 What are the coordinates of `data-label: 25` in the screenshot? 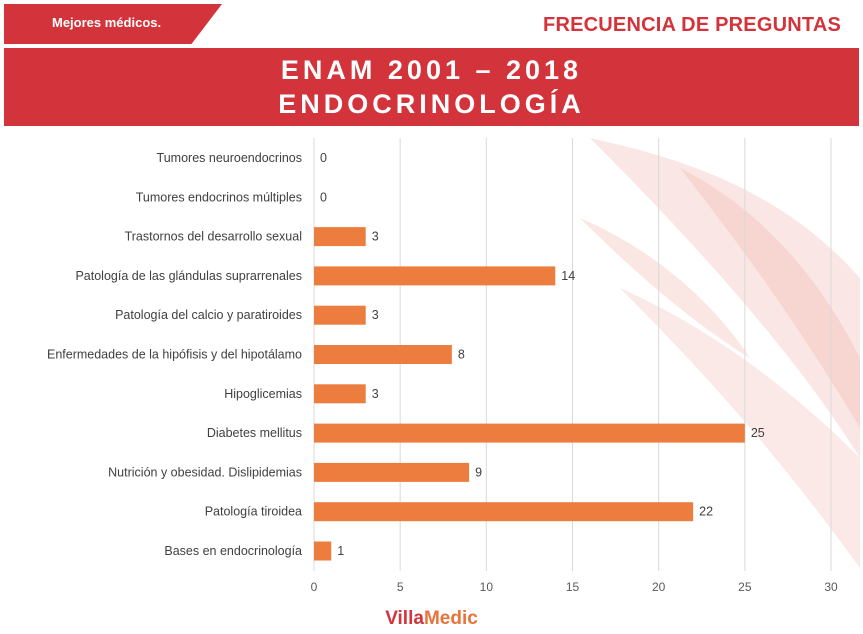 It's located at (758, 433).